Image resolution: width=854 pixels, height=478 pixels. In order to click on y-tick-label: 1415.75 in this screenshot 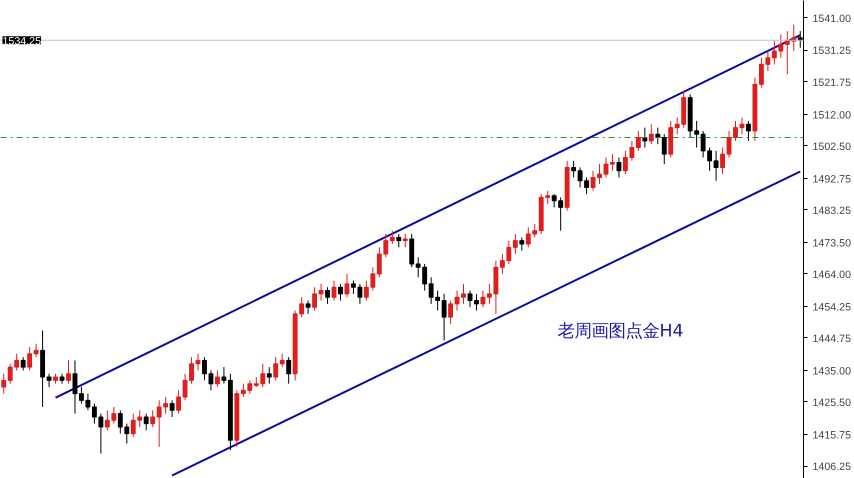, I will do `click(832, 435)`.